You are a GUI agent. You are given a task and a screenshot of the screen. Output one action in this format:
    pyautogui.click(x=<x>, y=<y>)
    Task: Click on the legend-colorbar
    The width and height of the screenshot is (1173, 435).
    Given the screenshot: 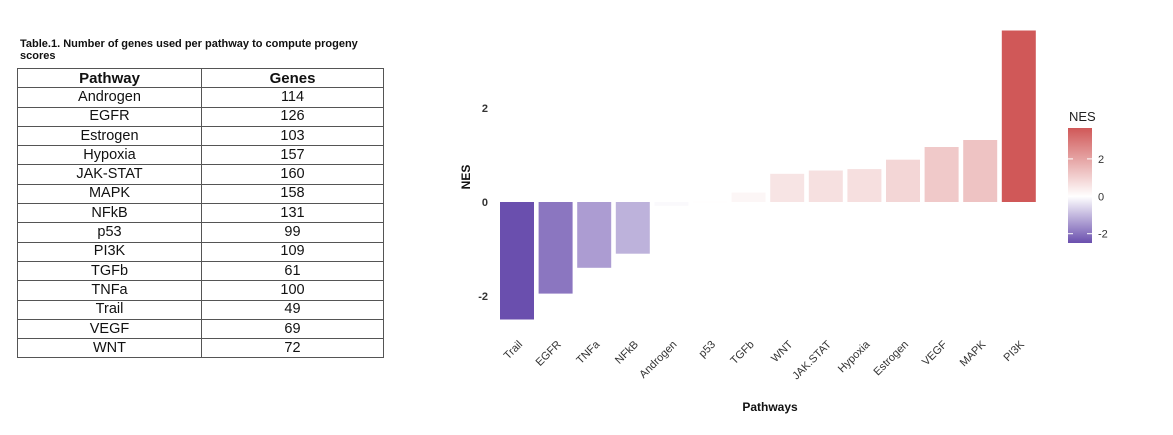 What is the action you would take?
    pyautogui.click(x=1080, y=185)
    